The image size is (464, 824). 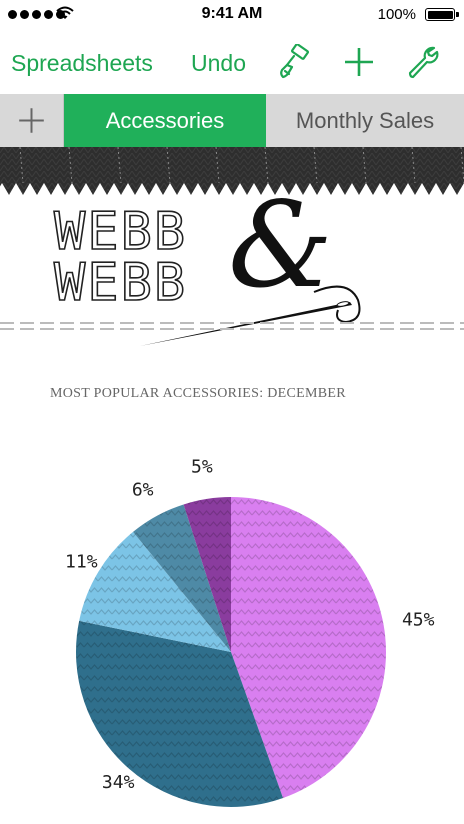 What do you see at coordinates (120, 283) in the screenshot?
I see `logo-line-2: WEBB` at bounding box center [120, 283].